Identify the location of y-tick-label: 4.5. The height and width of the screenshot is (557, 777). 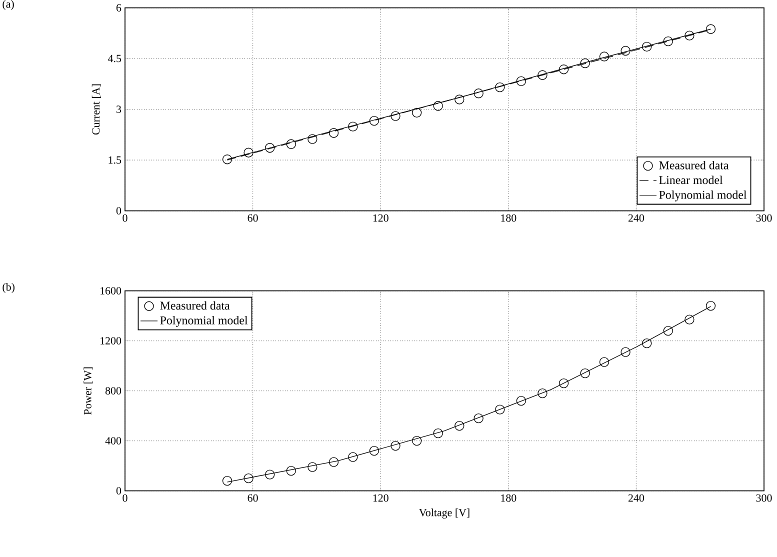
(115, 58).